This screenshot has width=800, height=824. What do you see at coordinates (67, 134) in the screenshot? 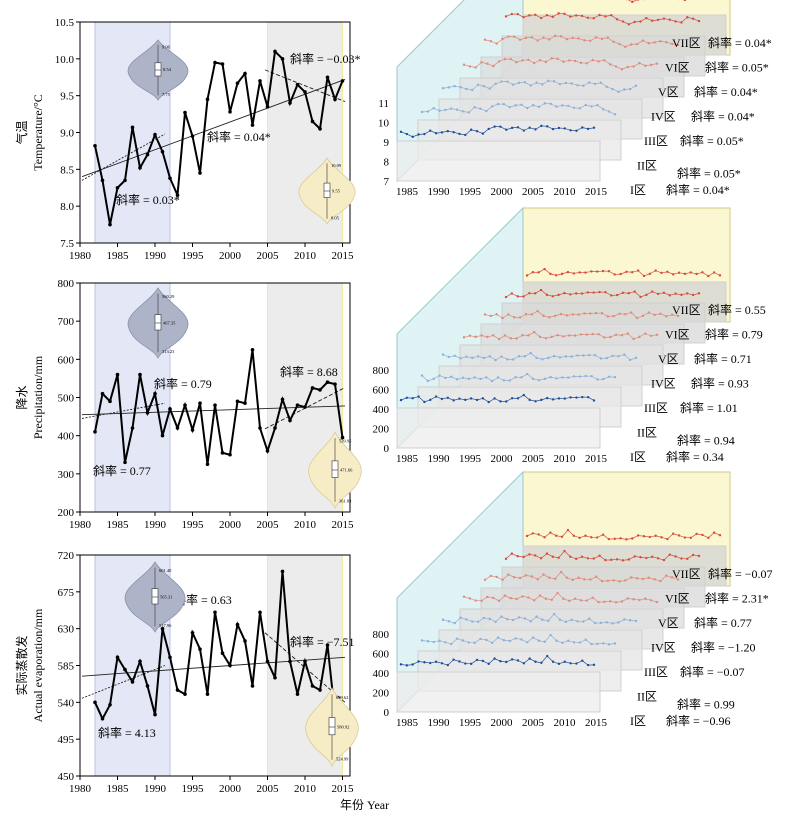
I see `y-tick-label: 9.0` at bounding box center [67, 134].